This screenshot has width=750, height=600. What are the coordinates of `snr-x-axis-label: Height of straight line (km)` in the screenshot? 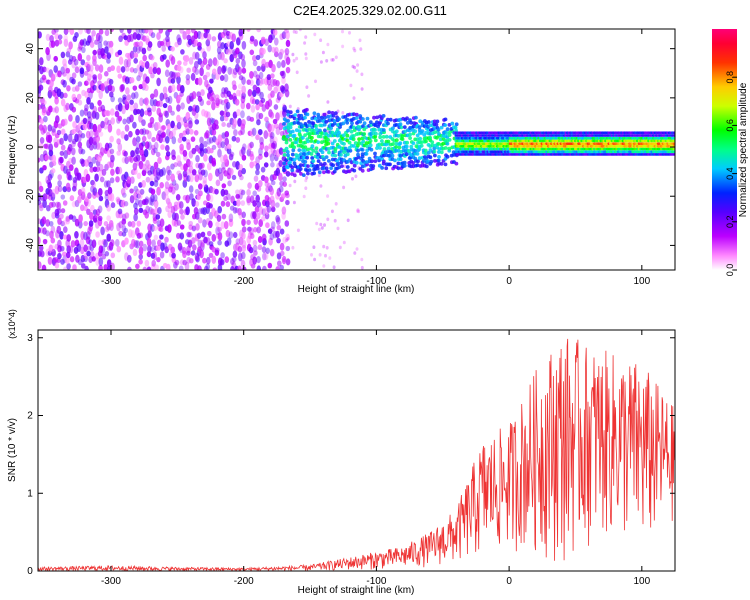 It's located at (356, 590).